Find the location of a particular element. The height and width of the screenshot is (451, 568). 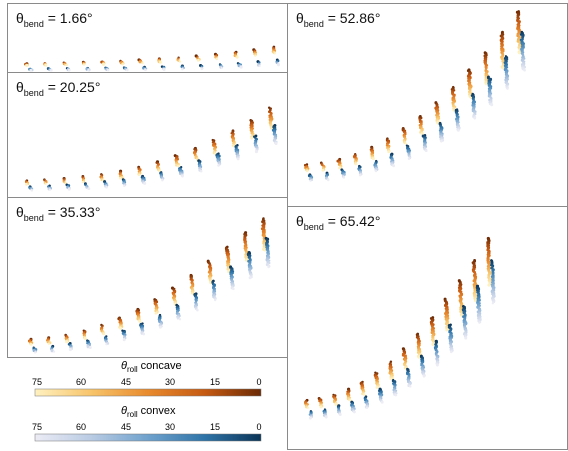

roll-subscript: roll is located at coordinates (132, 369).